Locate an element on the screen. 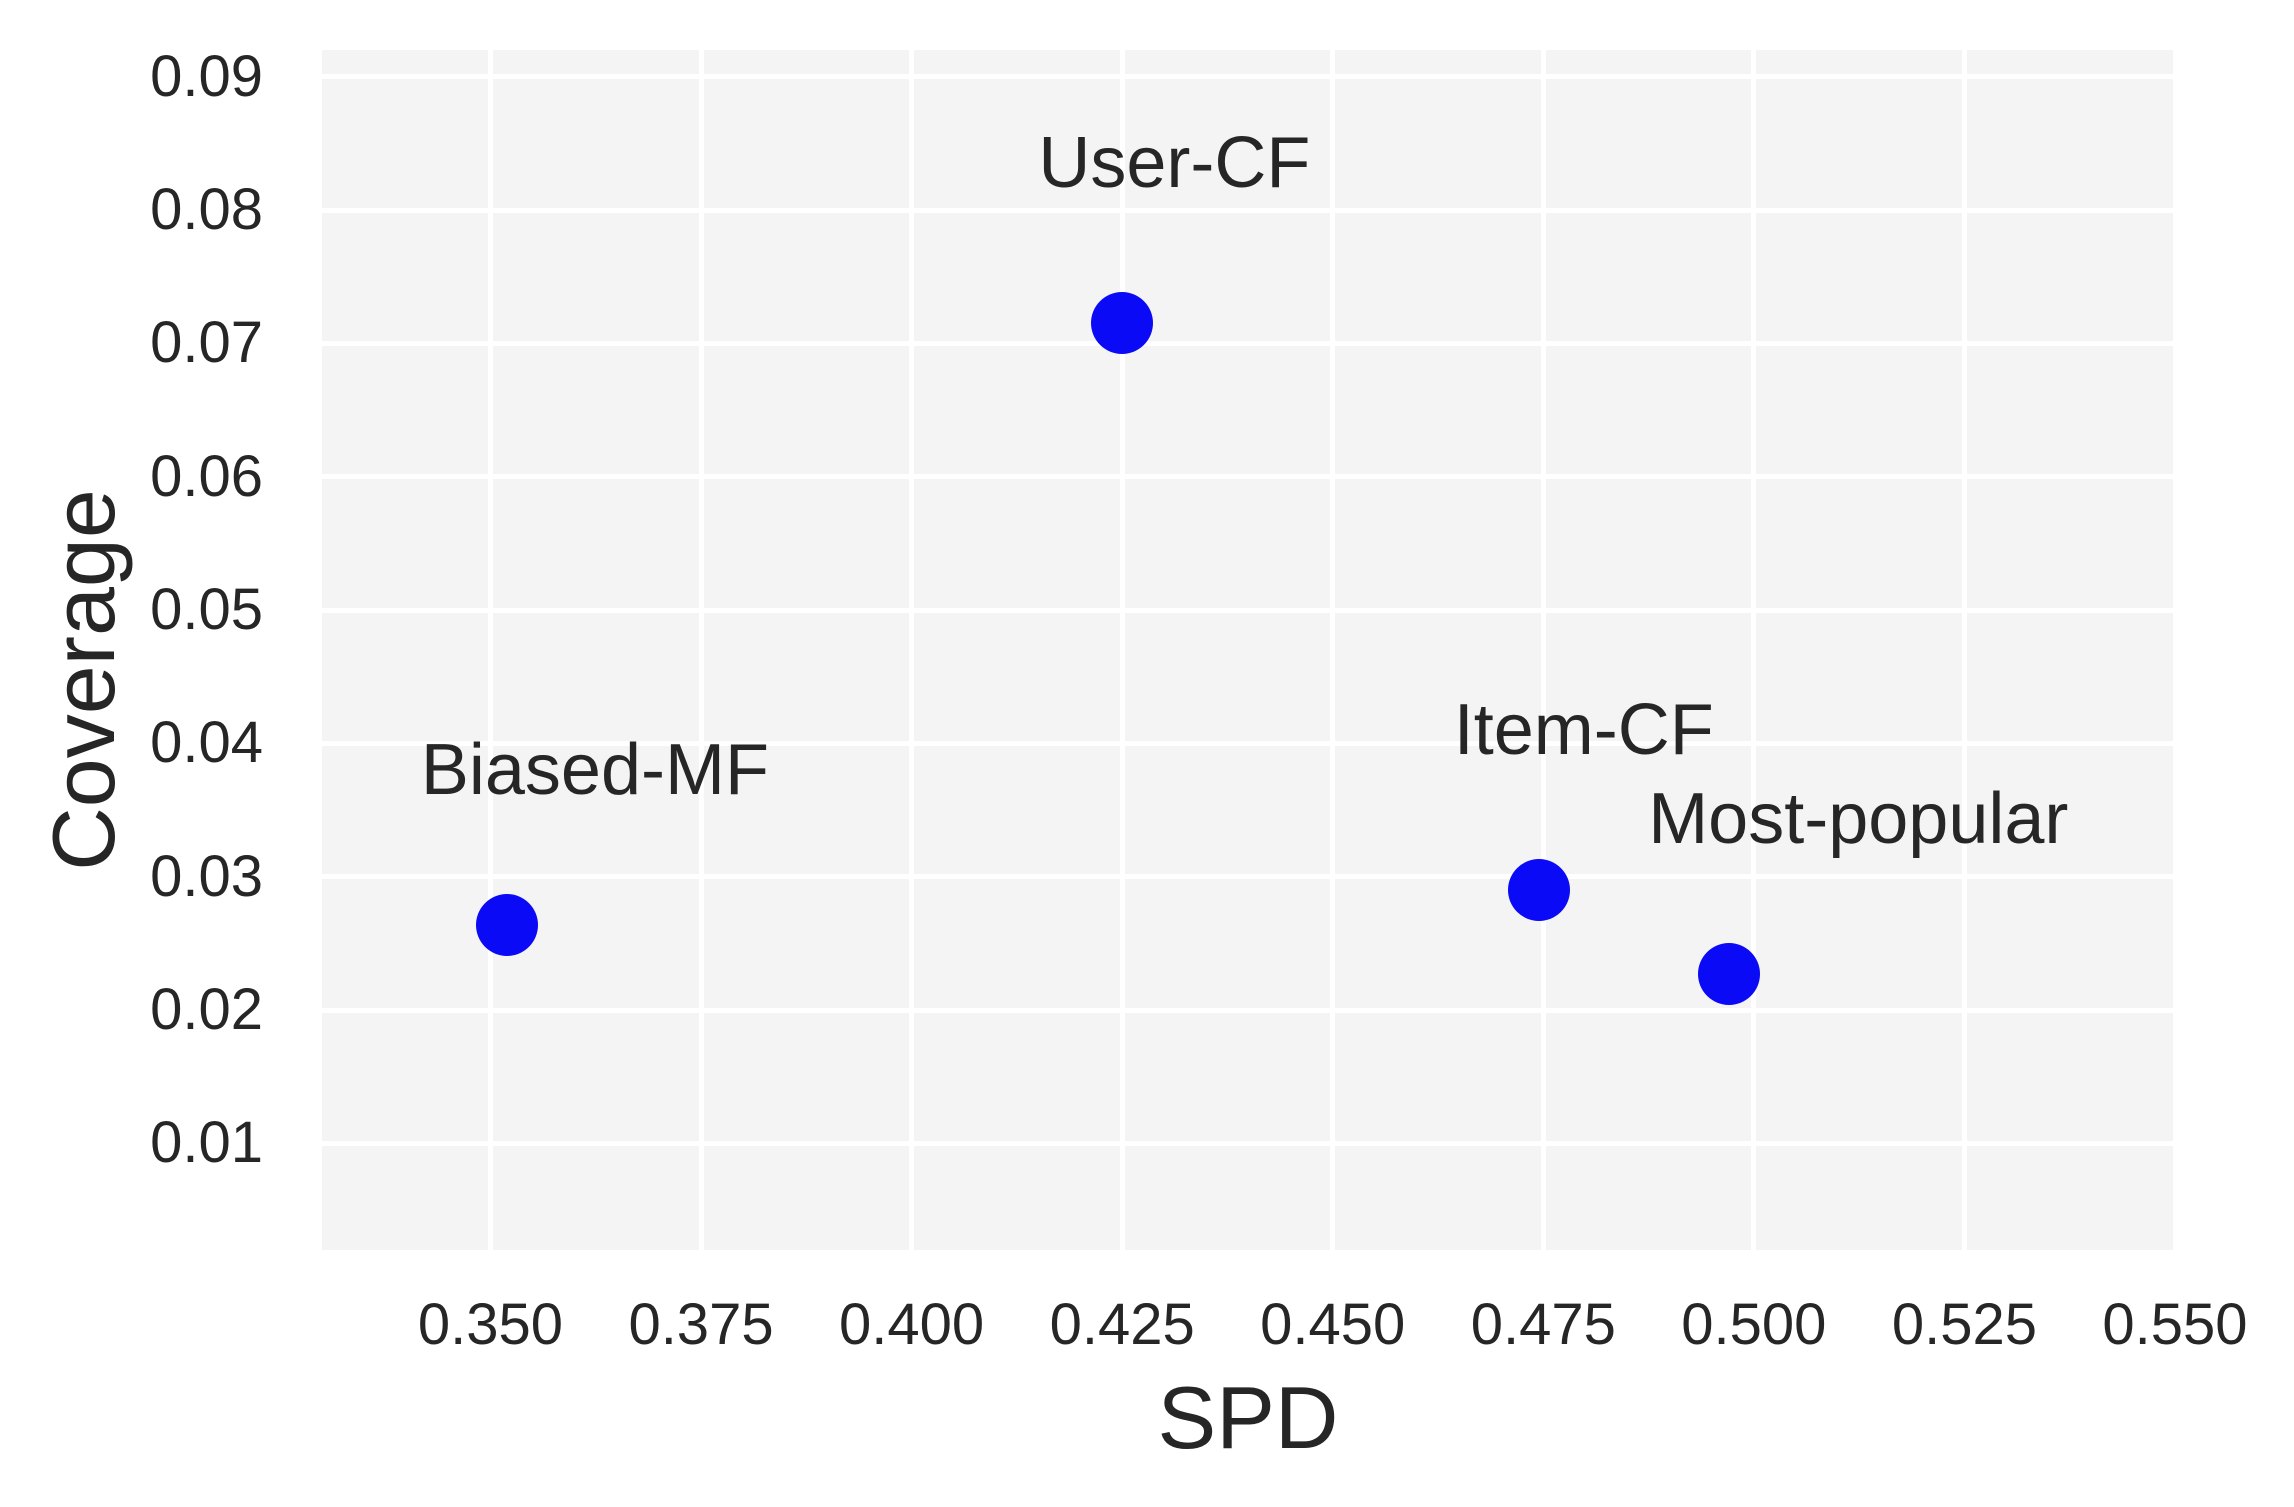  y-tick-label-0.05: 0.05 is located at coordinates (206, 609).